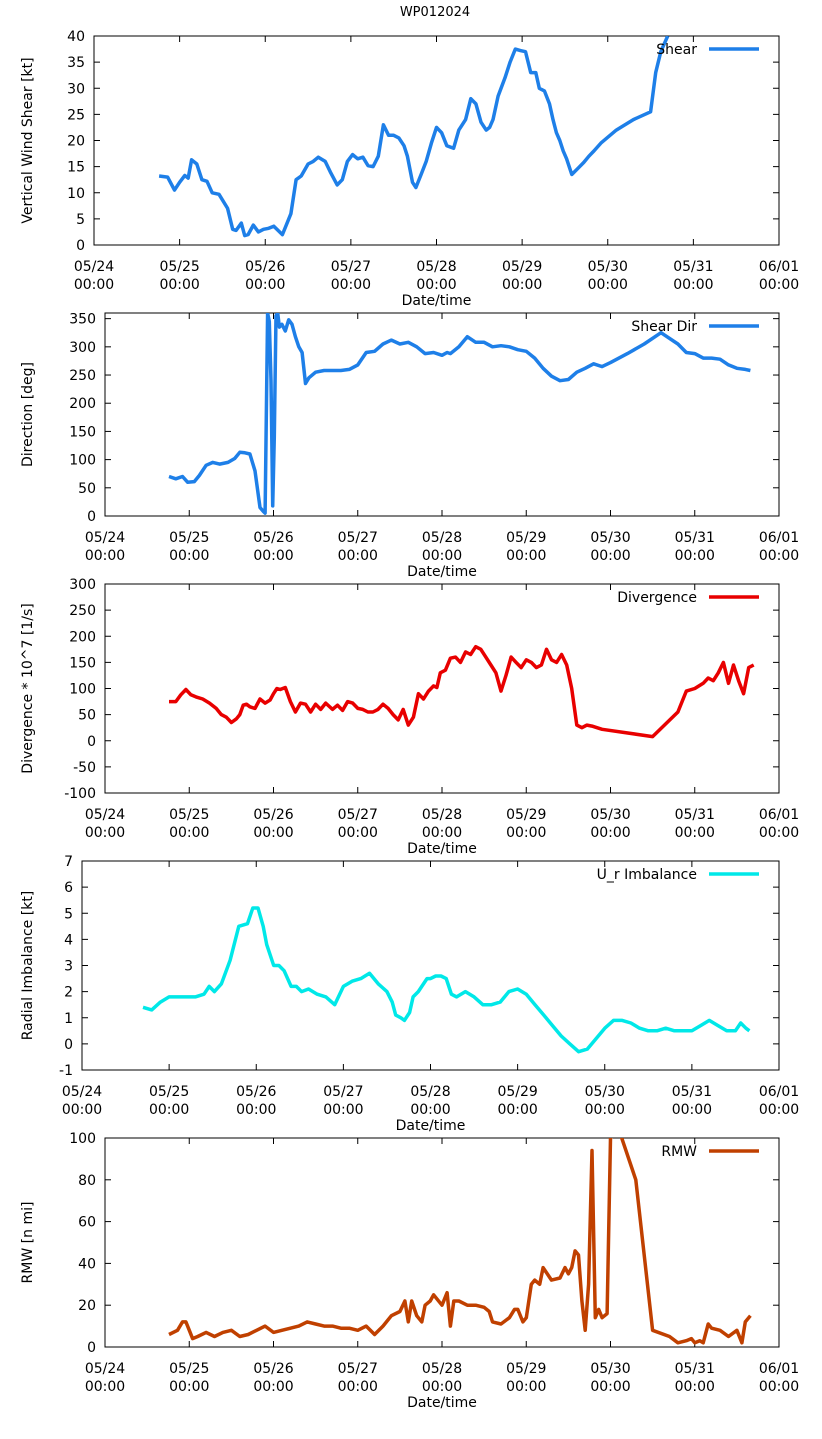  I want to click on y-tick-label: 20, so click(76, 142).